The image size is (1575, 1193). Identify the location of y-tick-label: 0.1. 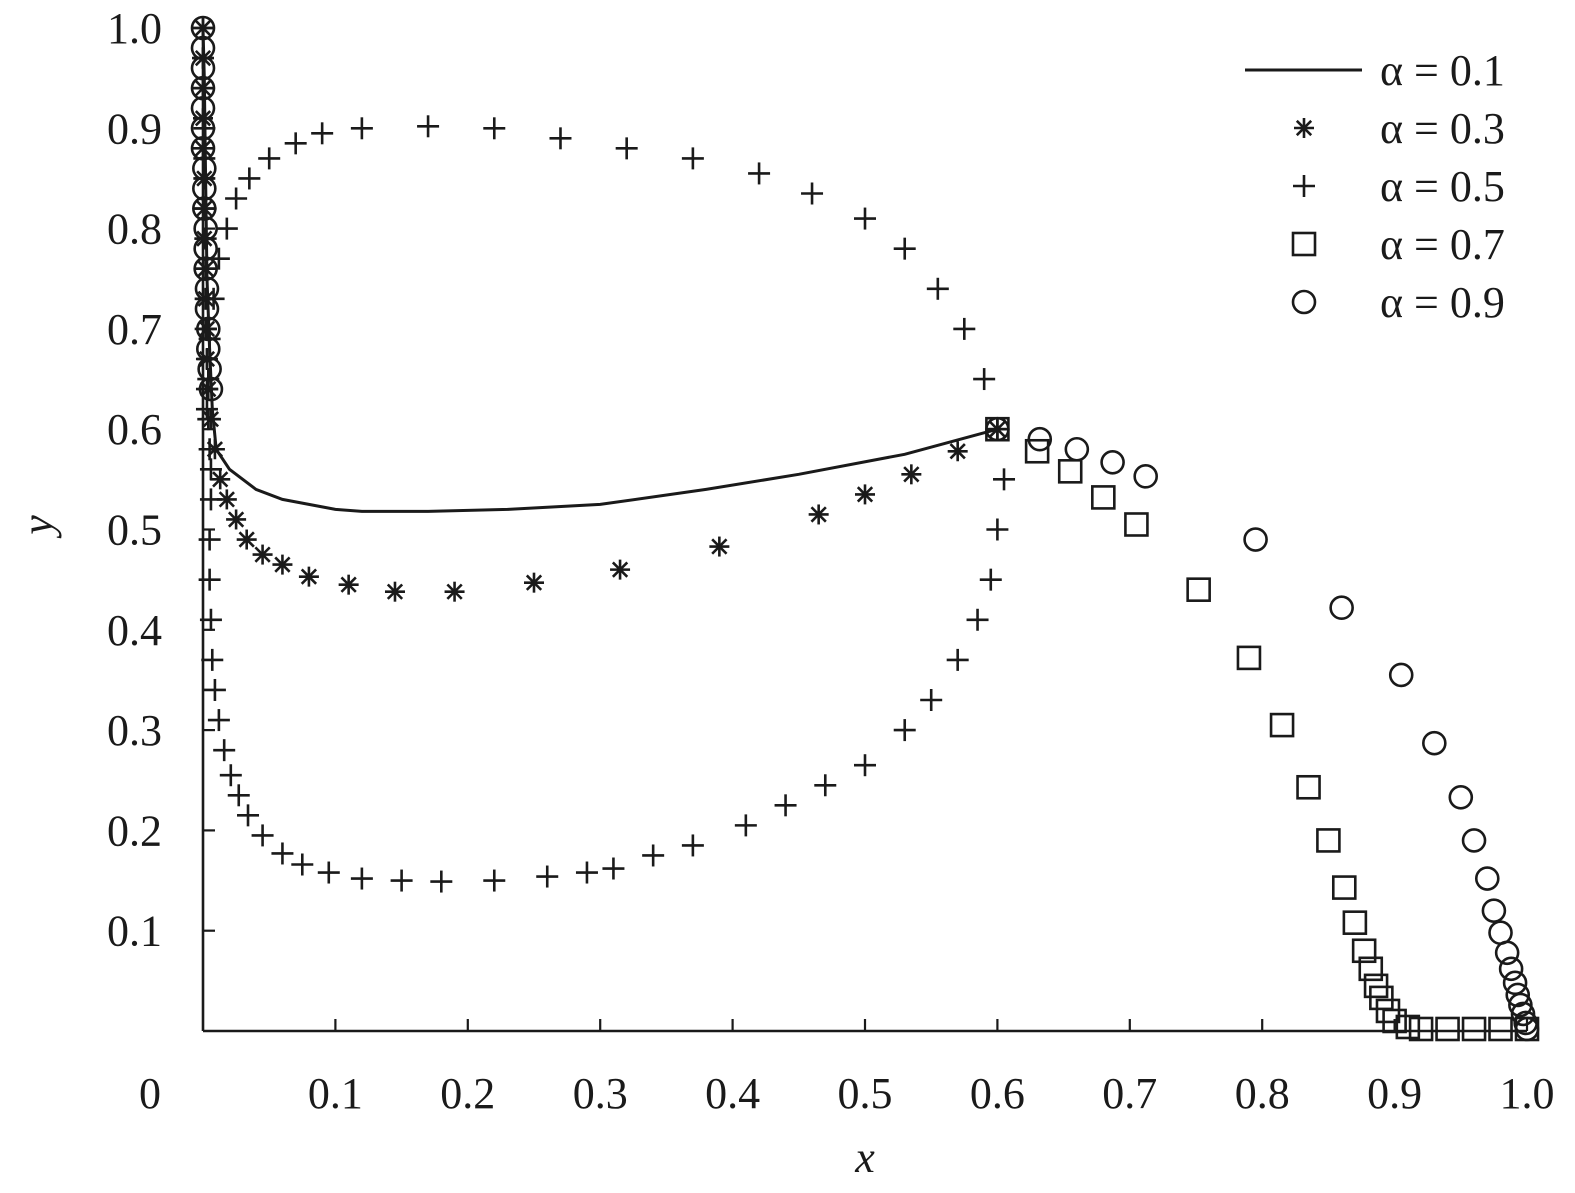
(134, 931).